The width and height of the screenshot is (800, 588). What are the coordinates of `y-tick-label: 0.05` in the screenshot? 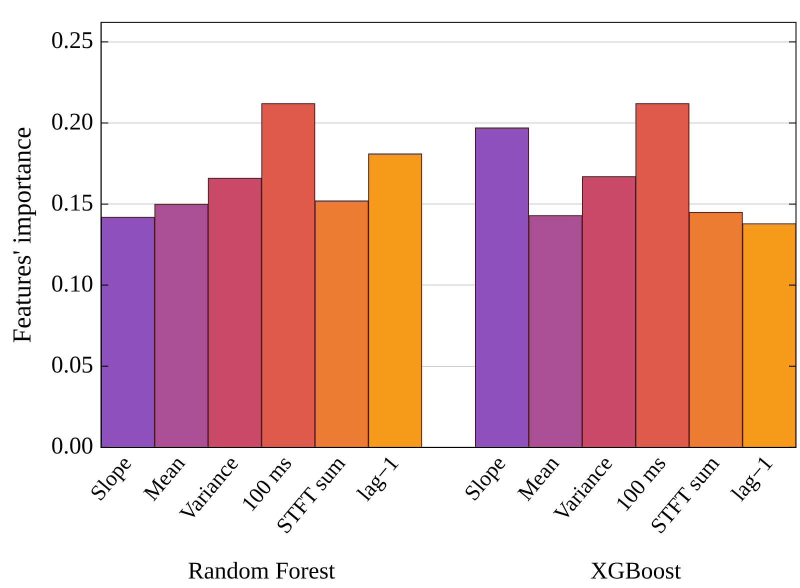 It's located at (72, 365).